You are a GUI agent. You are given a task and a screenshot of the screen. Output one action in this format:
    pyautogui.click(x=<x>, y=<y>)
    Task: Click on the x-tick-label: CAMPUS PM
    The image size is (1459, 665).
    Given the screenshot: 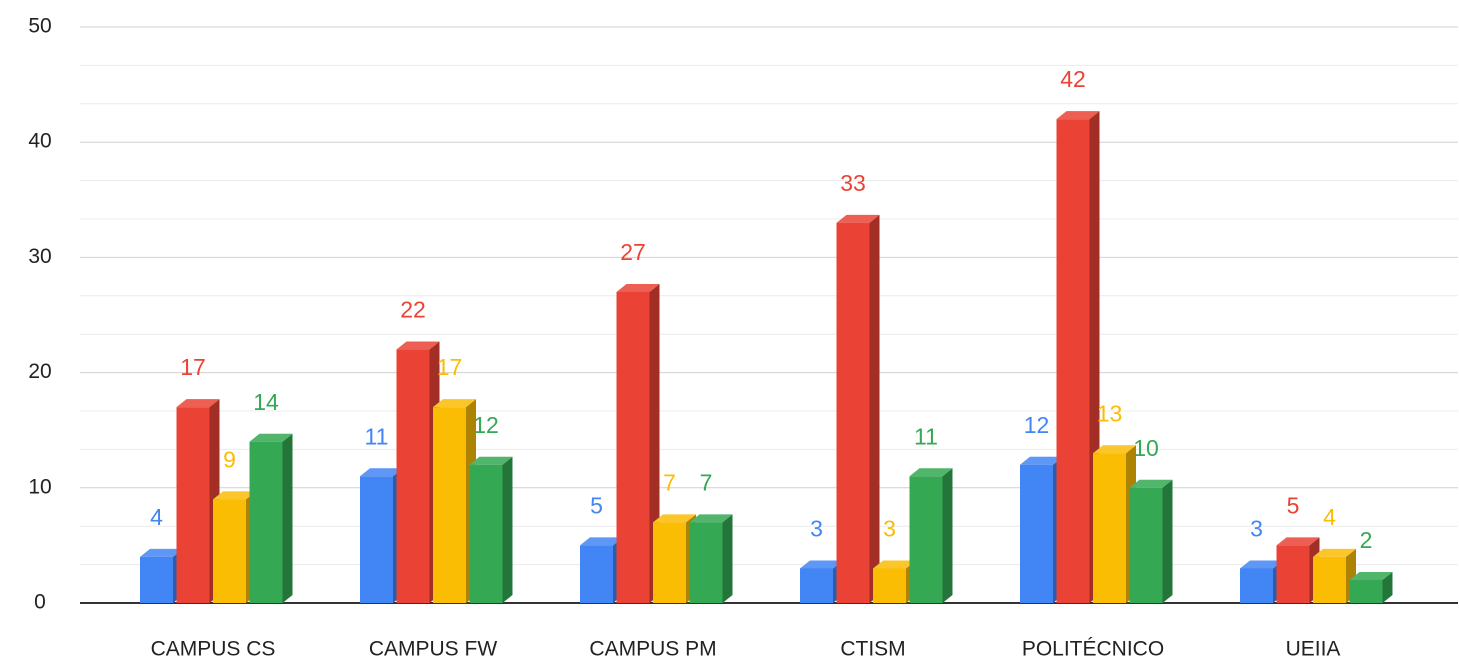 What is the action you would take?
    pyautogui.click(x=652, y=649)
    